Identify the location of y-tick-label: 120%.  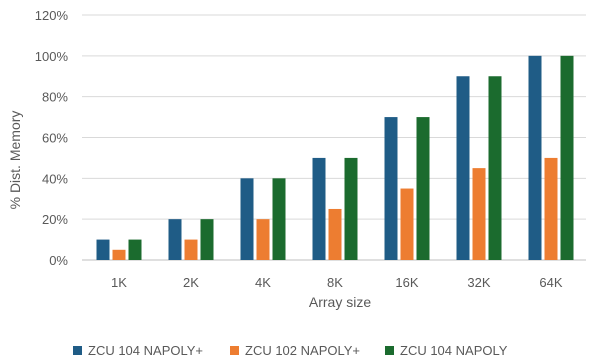
(52, 15).